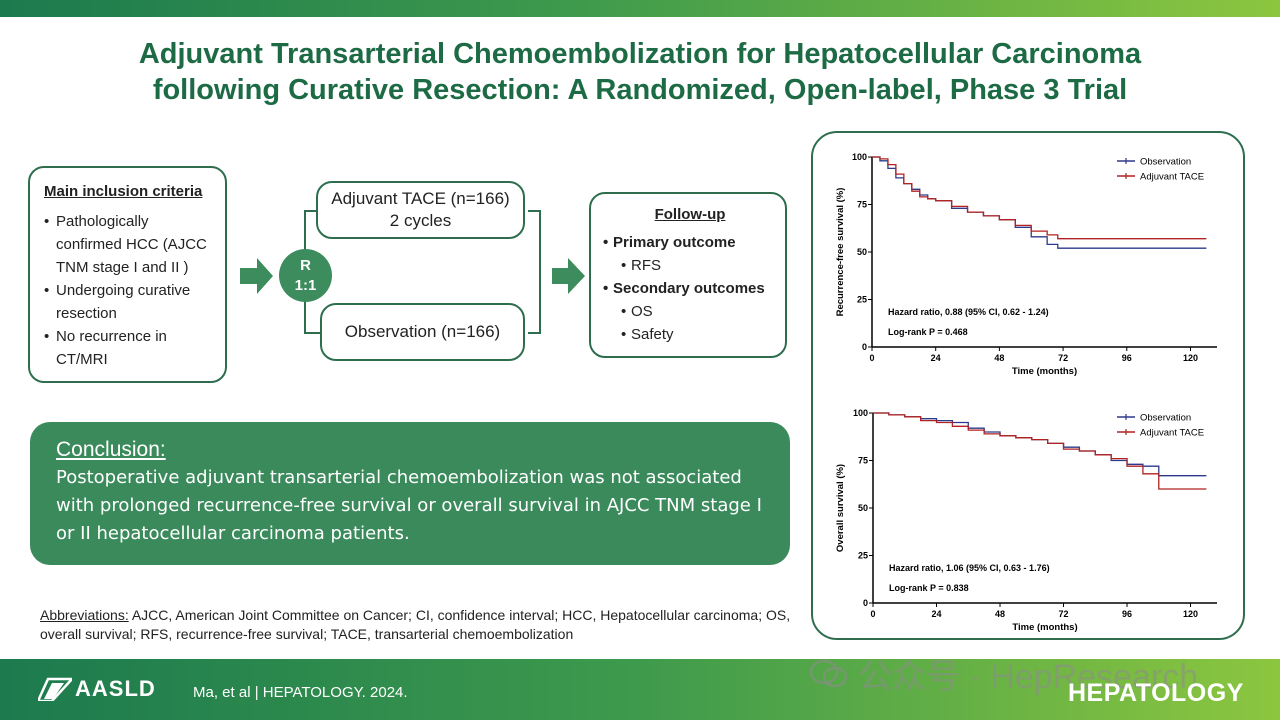 The image size is (1280, 720). I want to click on citation: Ma, et al | HEPATOLOGY. 2024., so click(300, 692).